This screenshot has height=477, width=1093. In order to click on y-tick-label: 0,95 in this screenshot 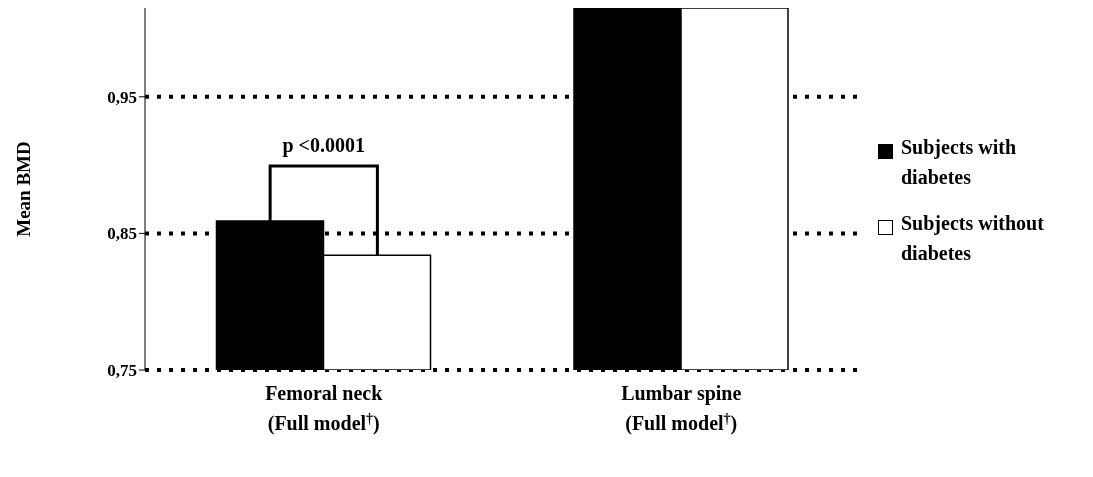, I will do `click(122, 97)`.